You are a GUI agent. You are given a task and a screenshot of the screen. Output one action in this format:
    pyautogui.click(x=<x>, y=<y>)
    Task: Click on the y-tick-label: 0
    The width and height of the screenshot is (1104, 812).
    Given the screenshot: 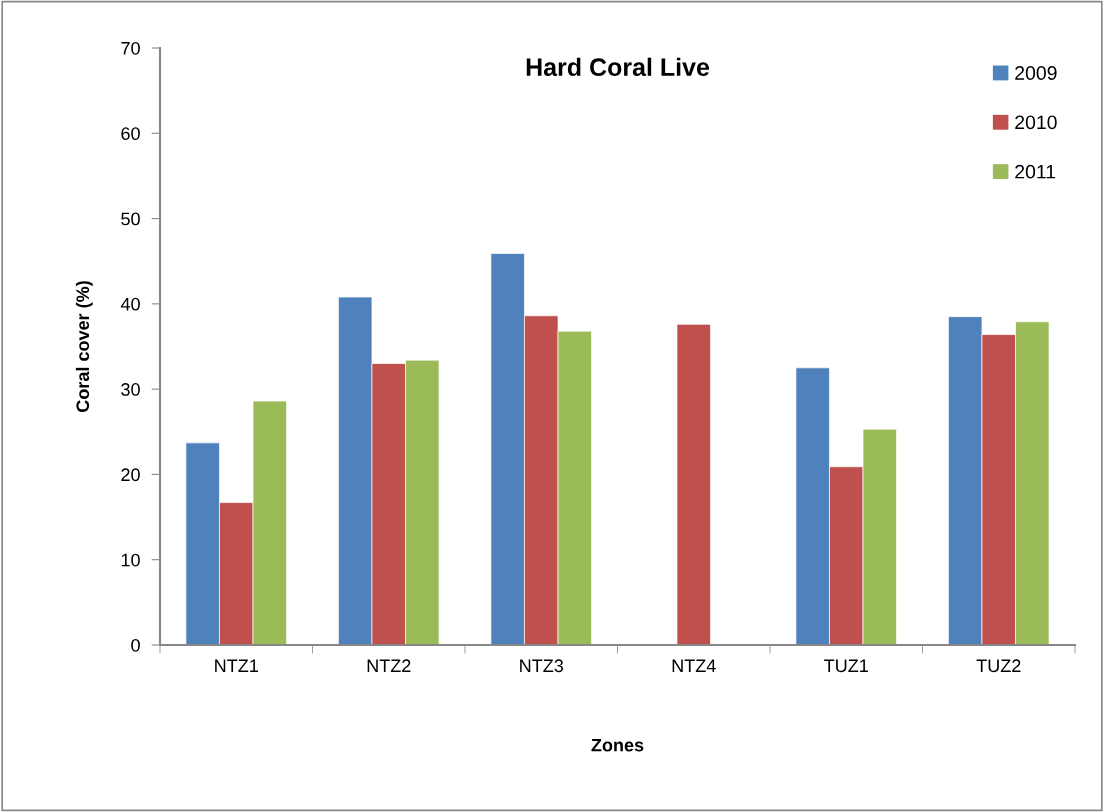 What is the action you would take?
    pyautogui.click(x=135, y=645)
    